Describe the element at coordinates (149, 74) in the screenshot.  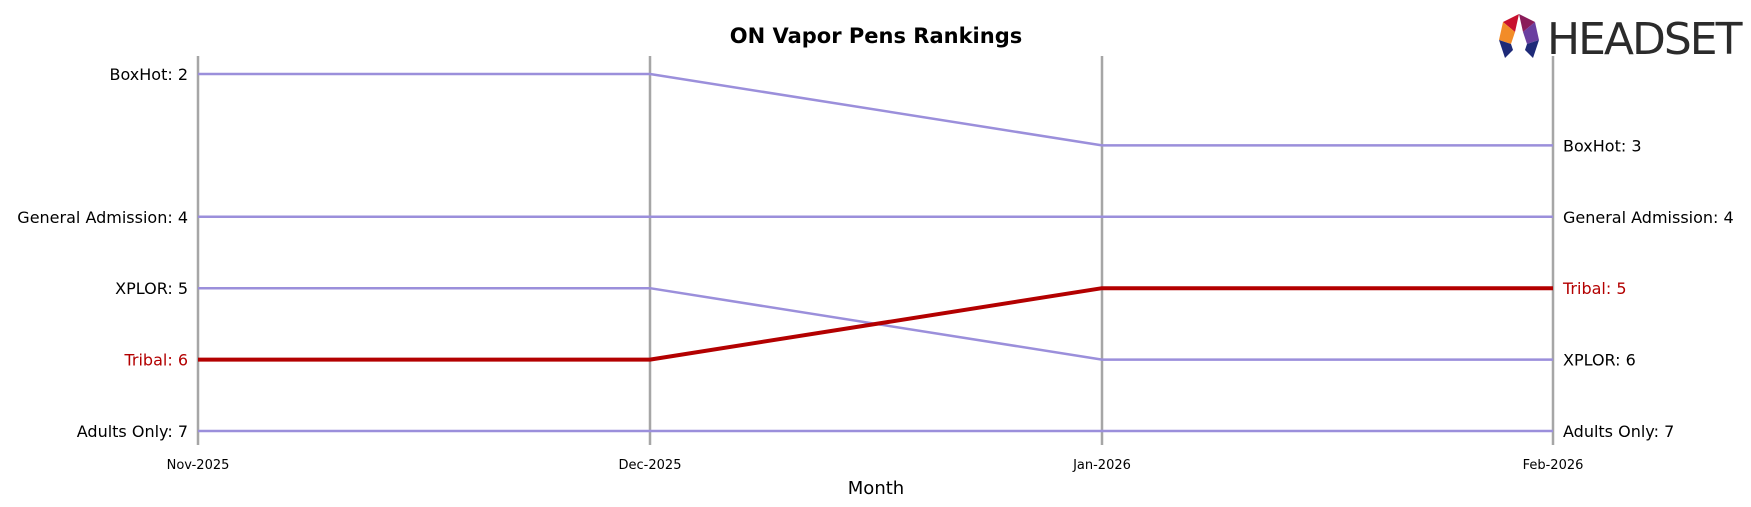
I see `left-label-boxhot: BoxHot: 2` at that location.